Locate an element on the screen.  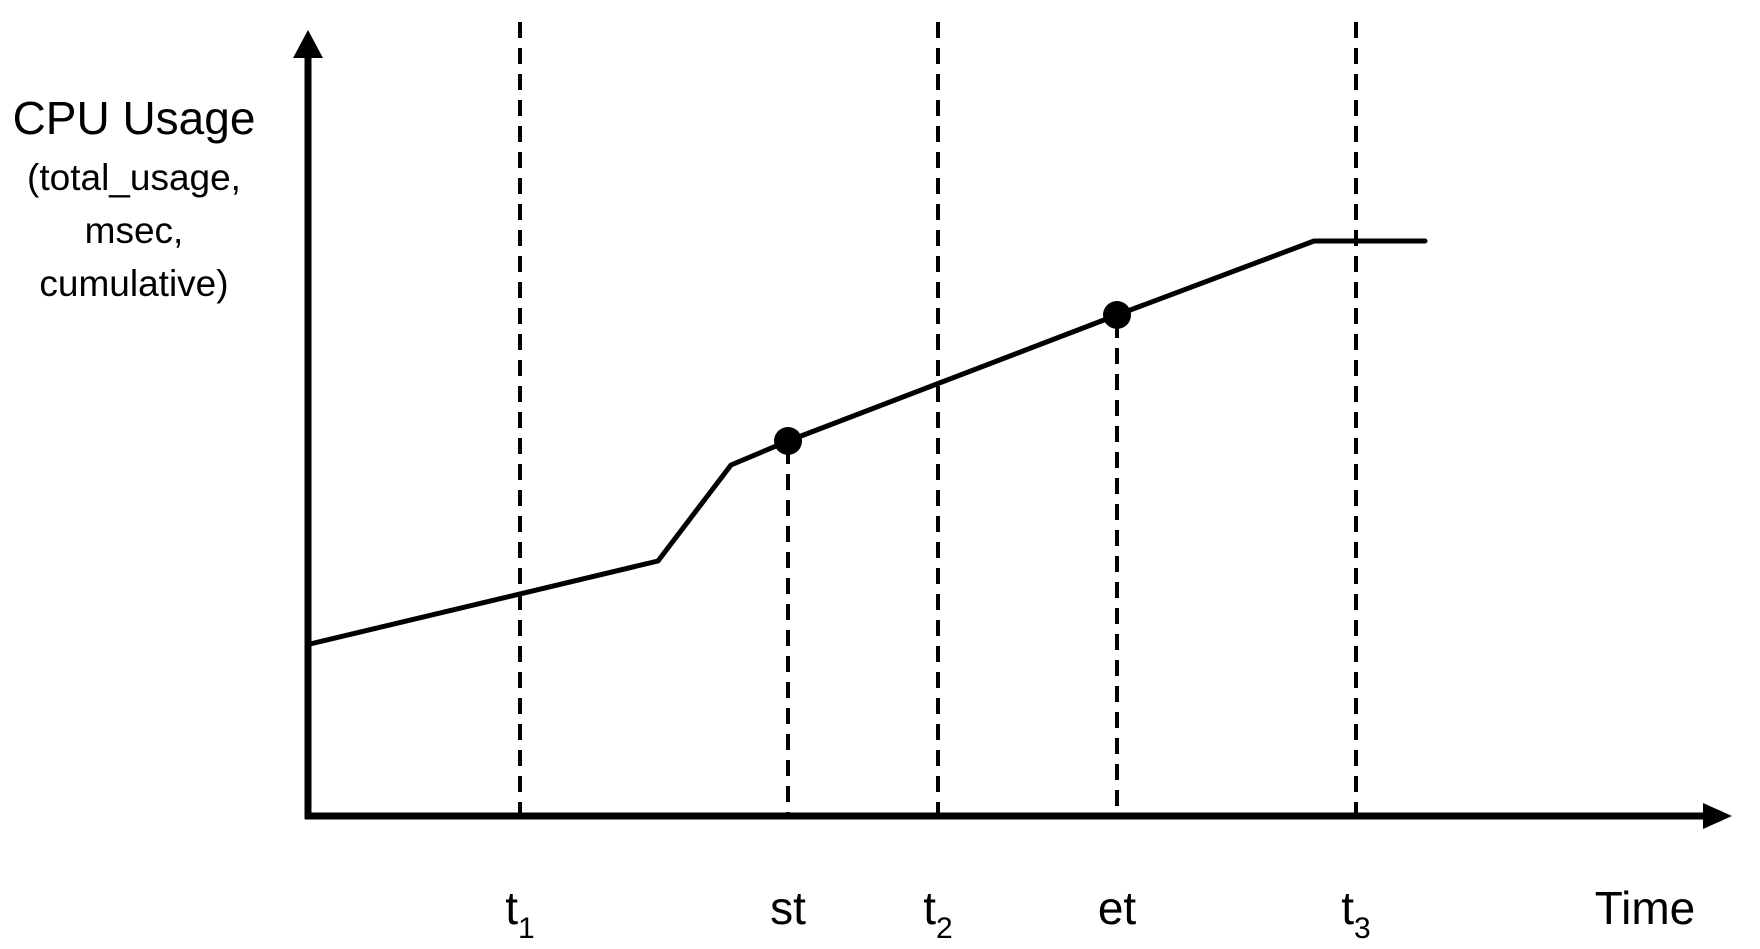
x-axis-label: Time is located at coordinates (1645, 908).